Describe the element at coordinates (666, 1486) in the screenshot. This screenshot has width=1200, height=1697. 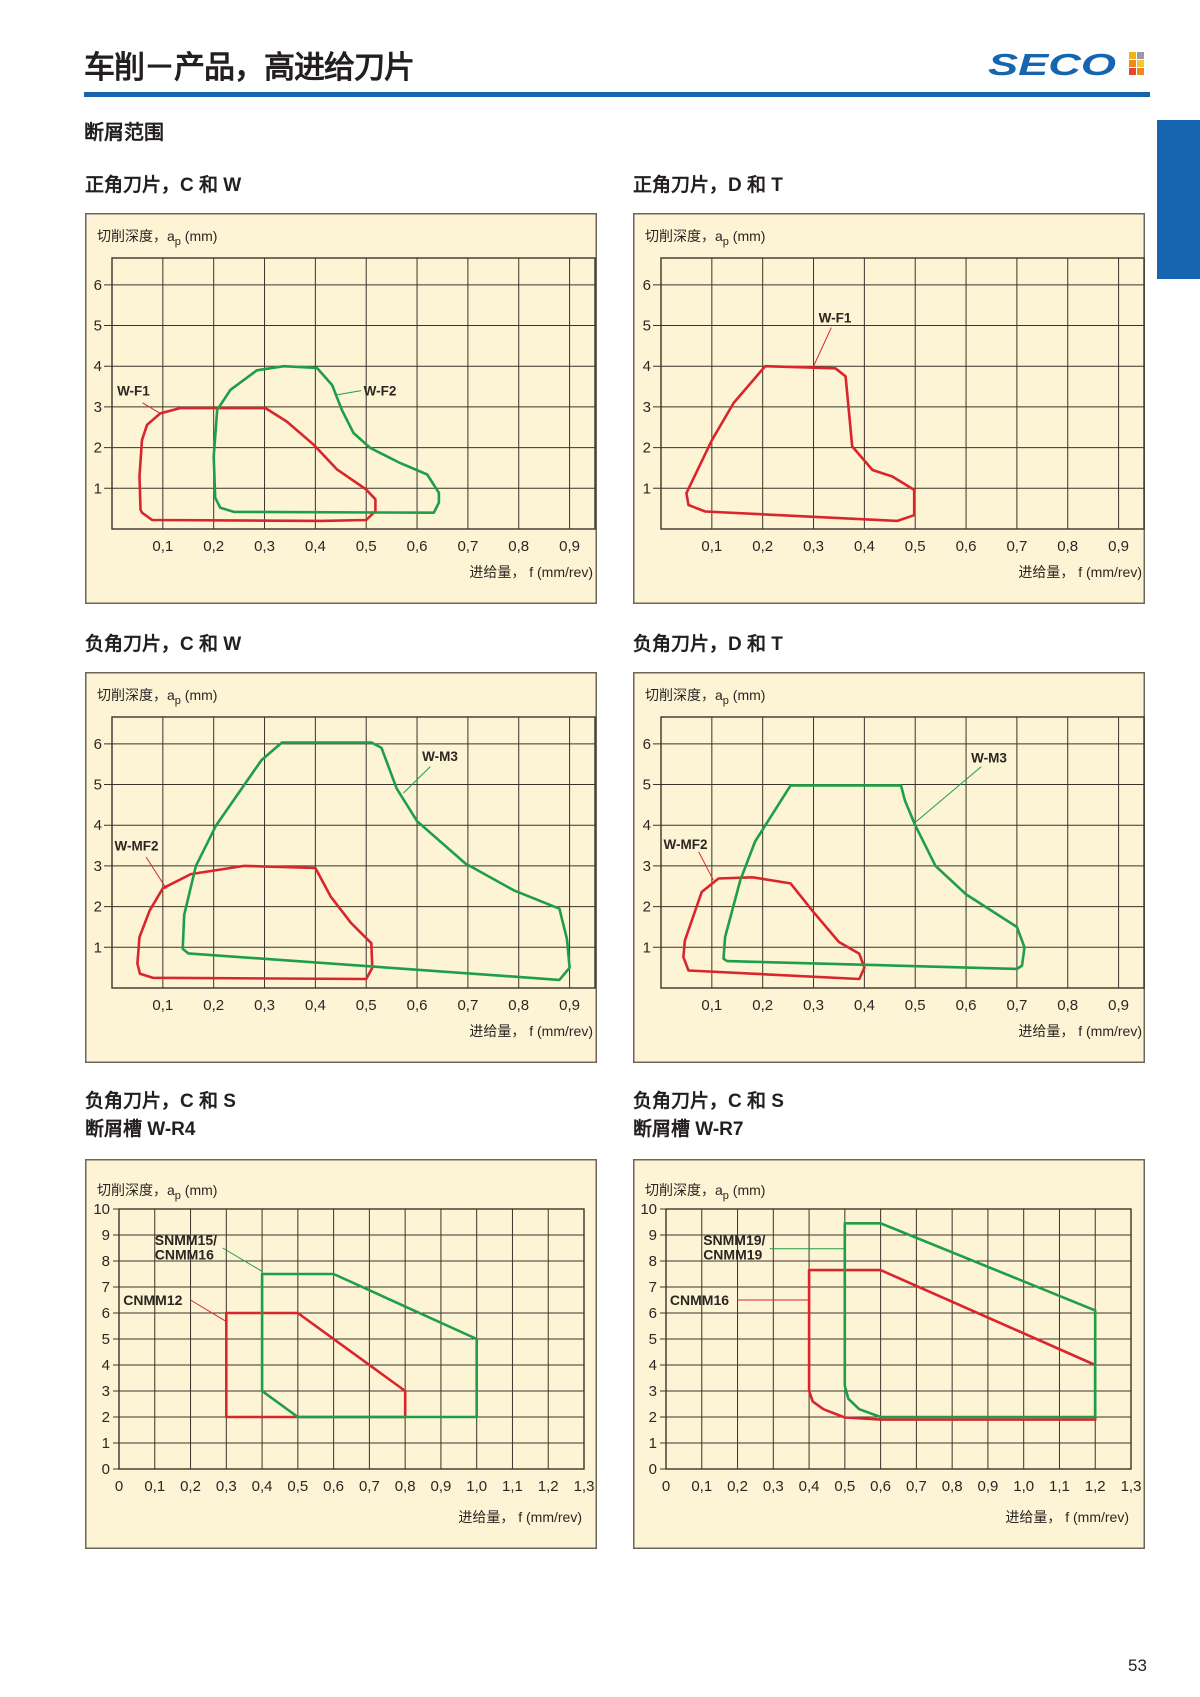
I see `x-tick-label: 0` at that location.